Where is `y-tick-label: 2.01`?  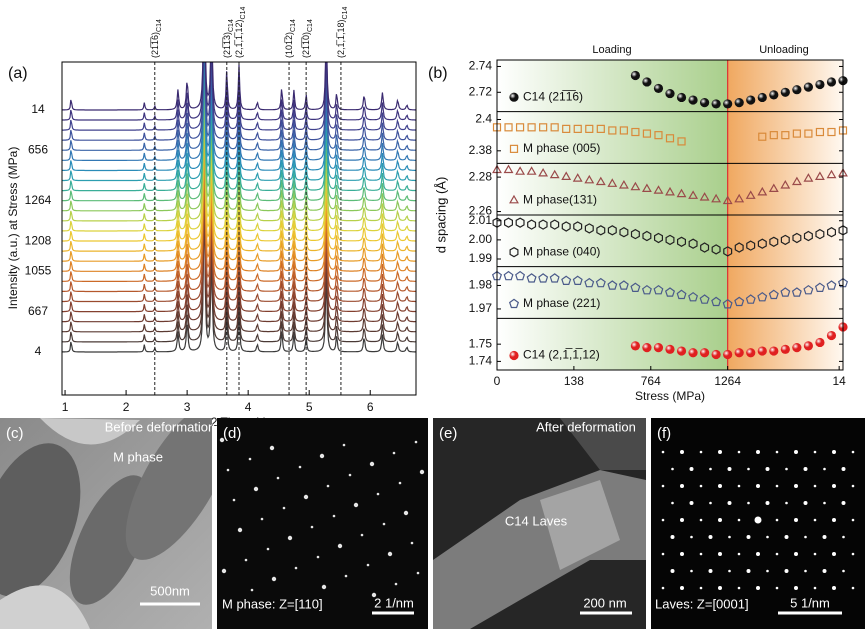 y-tick-label: 2.01 is located at coordinates (481, 220).